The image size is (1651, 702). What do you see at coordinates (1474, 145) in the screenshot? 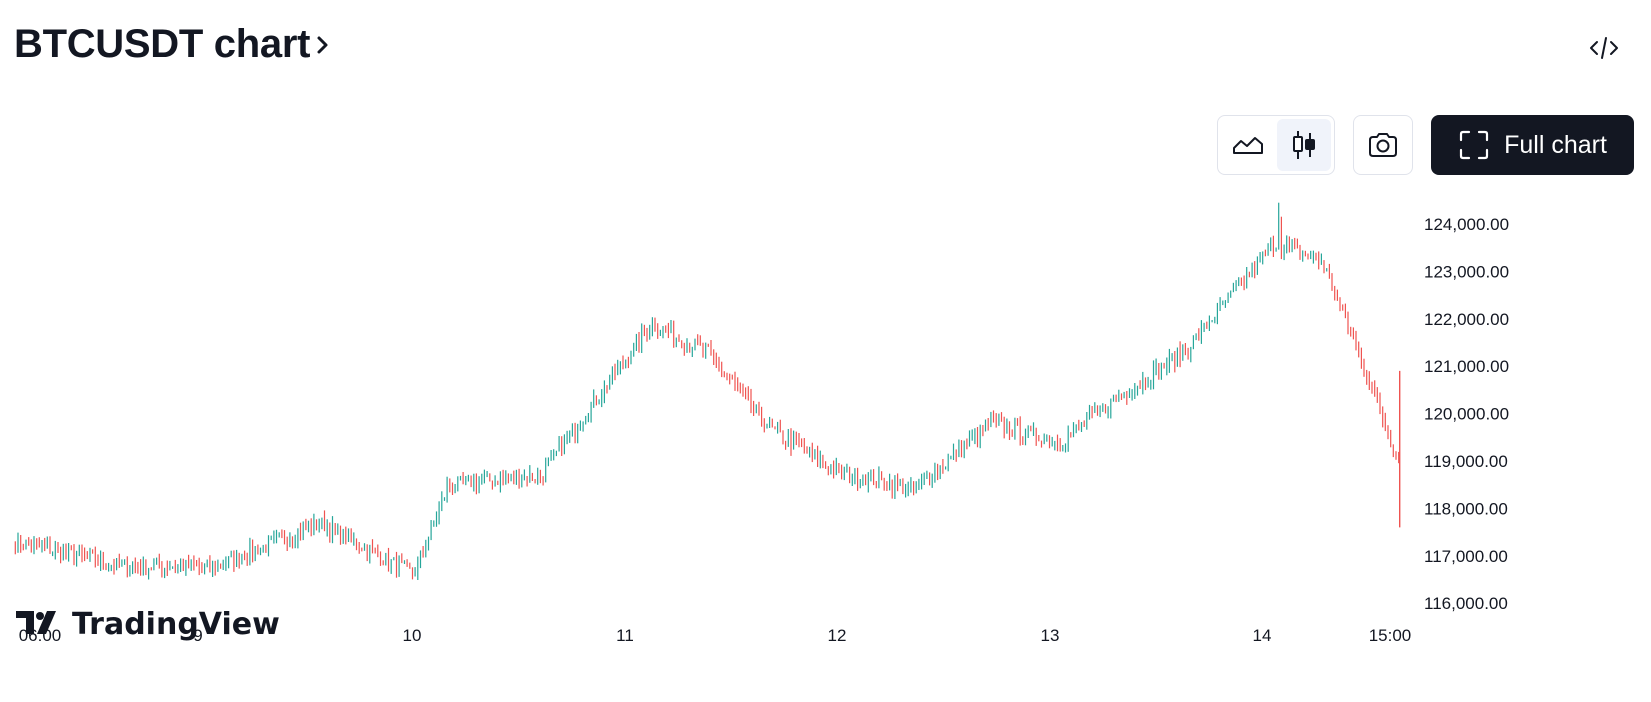
I see `fullscreen-icon` at bounding box center [1474, 145].